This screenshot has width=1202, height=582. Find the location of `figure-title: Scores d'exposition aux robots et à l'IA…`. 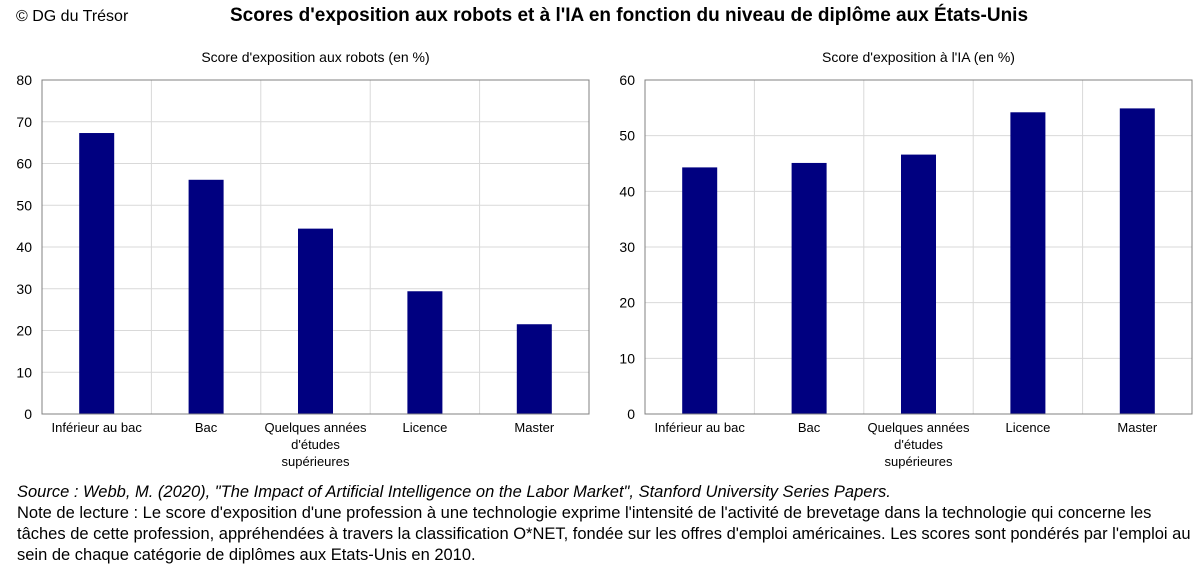

figure-title: Scores d'exposition aux robots et à l'IA… is located at coordinates (629, 15).